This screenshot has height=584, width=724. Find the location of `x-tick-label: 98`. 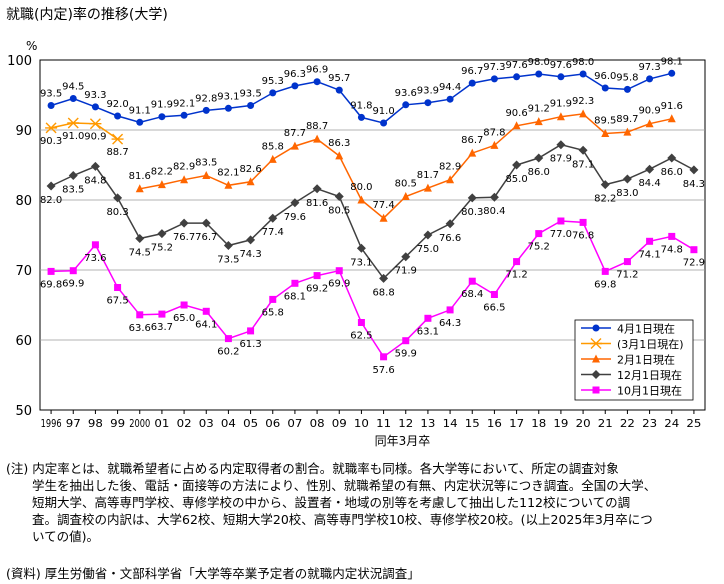

x-tick-label: 98 is located at coordinates (95, 424).